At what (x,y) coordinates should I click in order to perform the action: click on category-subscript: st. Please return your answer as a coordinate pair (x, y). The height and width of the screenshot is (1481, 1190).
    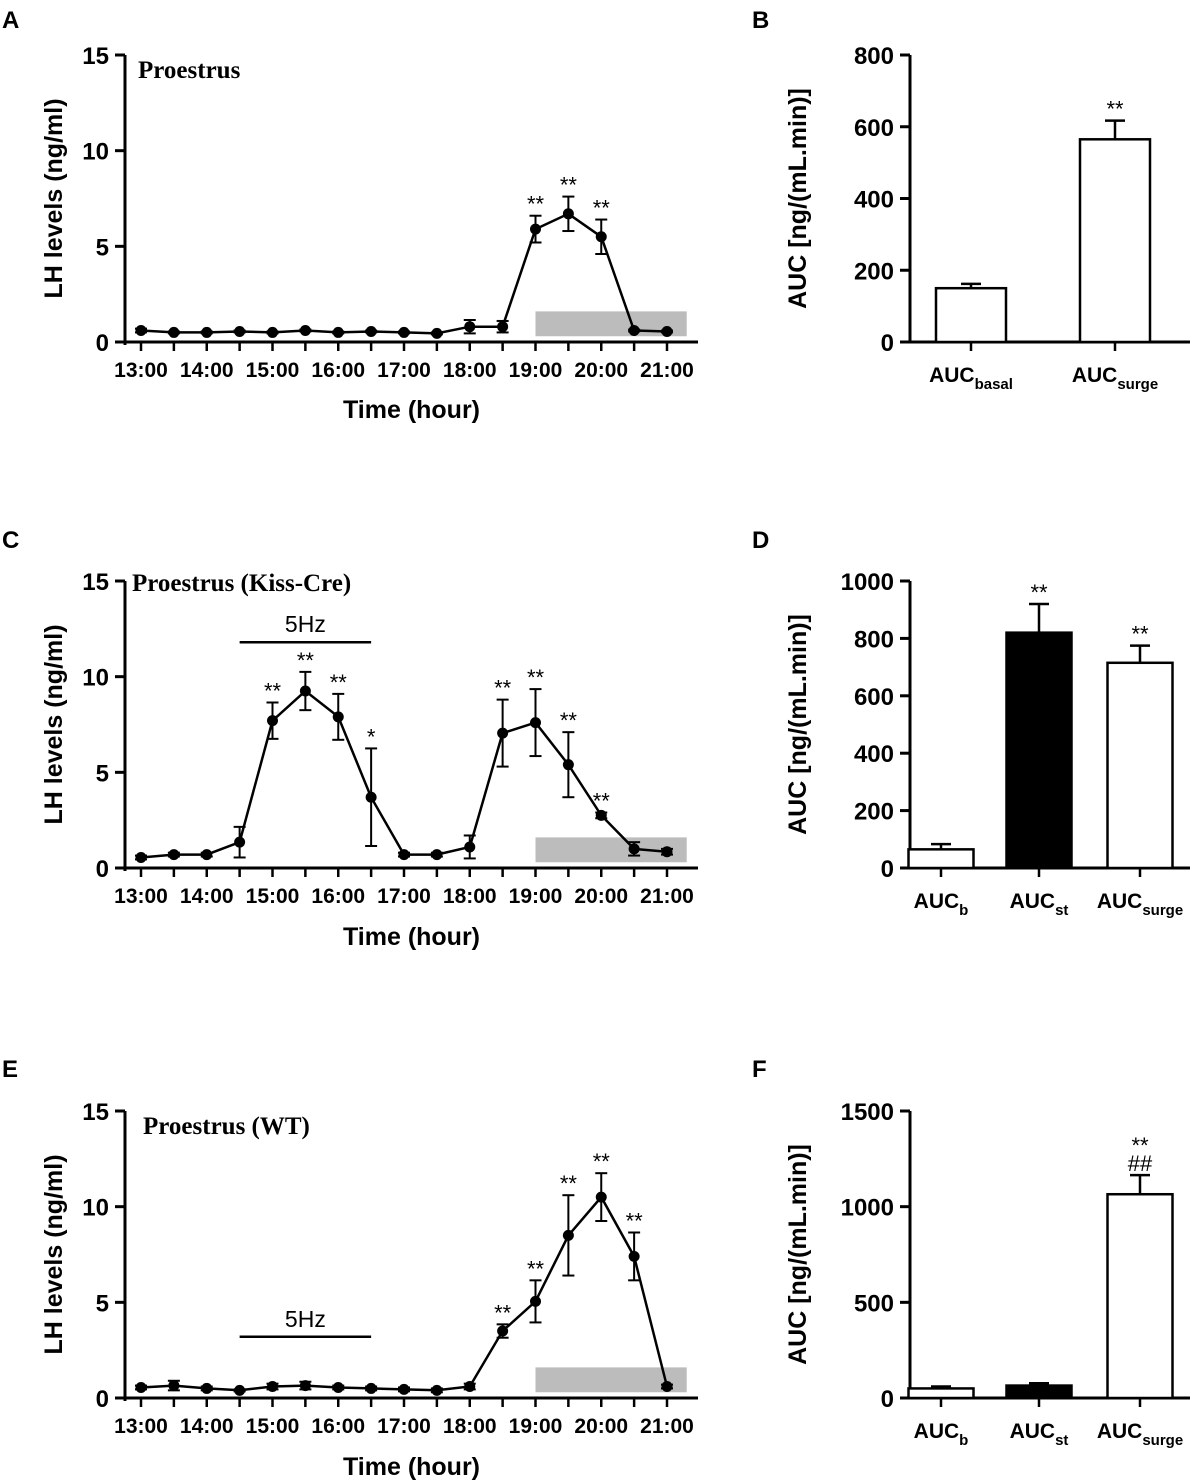
    Looking at the image, I should click on (1061, 910).